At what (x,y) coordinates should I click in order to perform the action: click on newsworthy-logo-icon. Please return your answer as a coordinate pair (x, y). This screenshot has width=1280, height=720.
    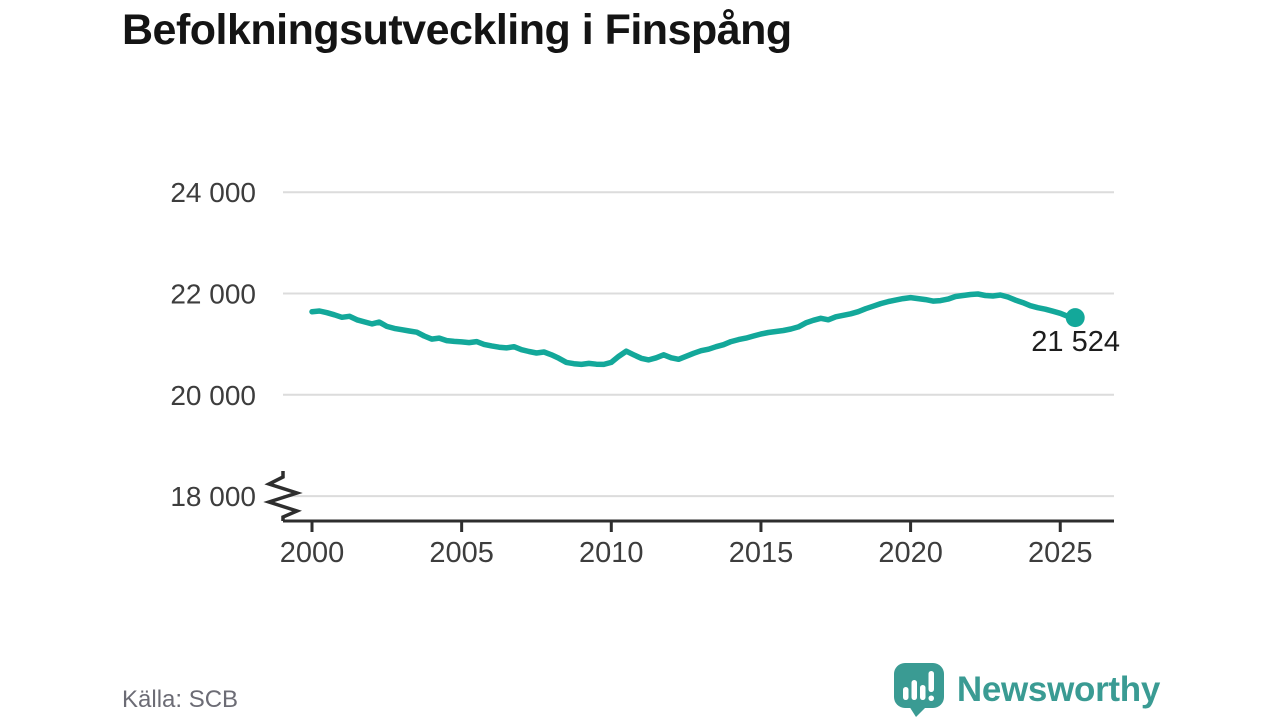
    Looking at the image, I should click on (918, 690).